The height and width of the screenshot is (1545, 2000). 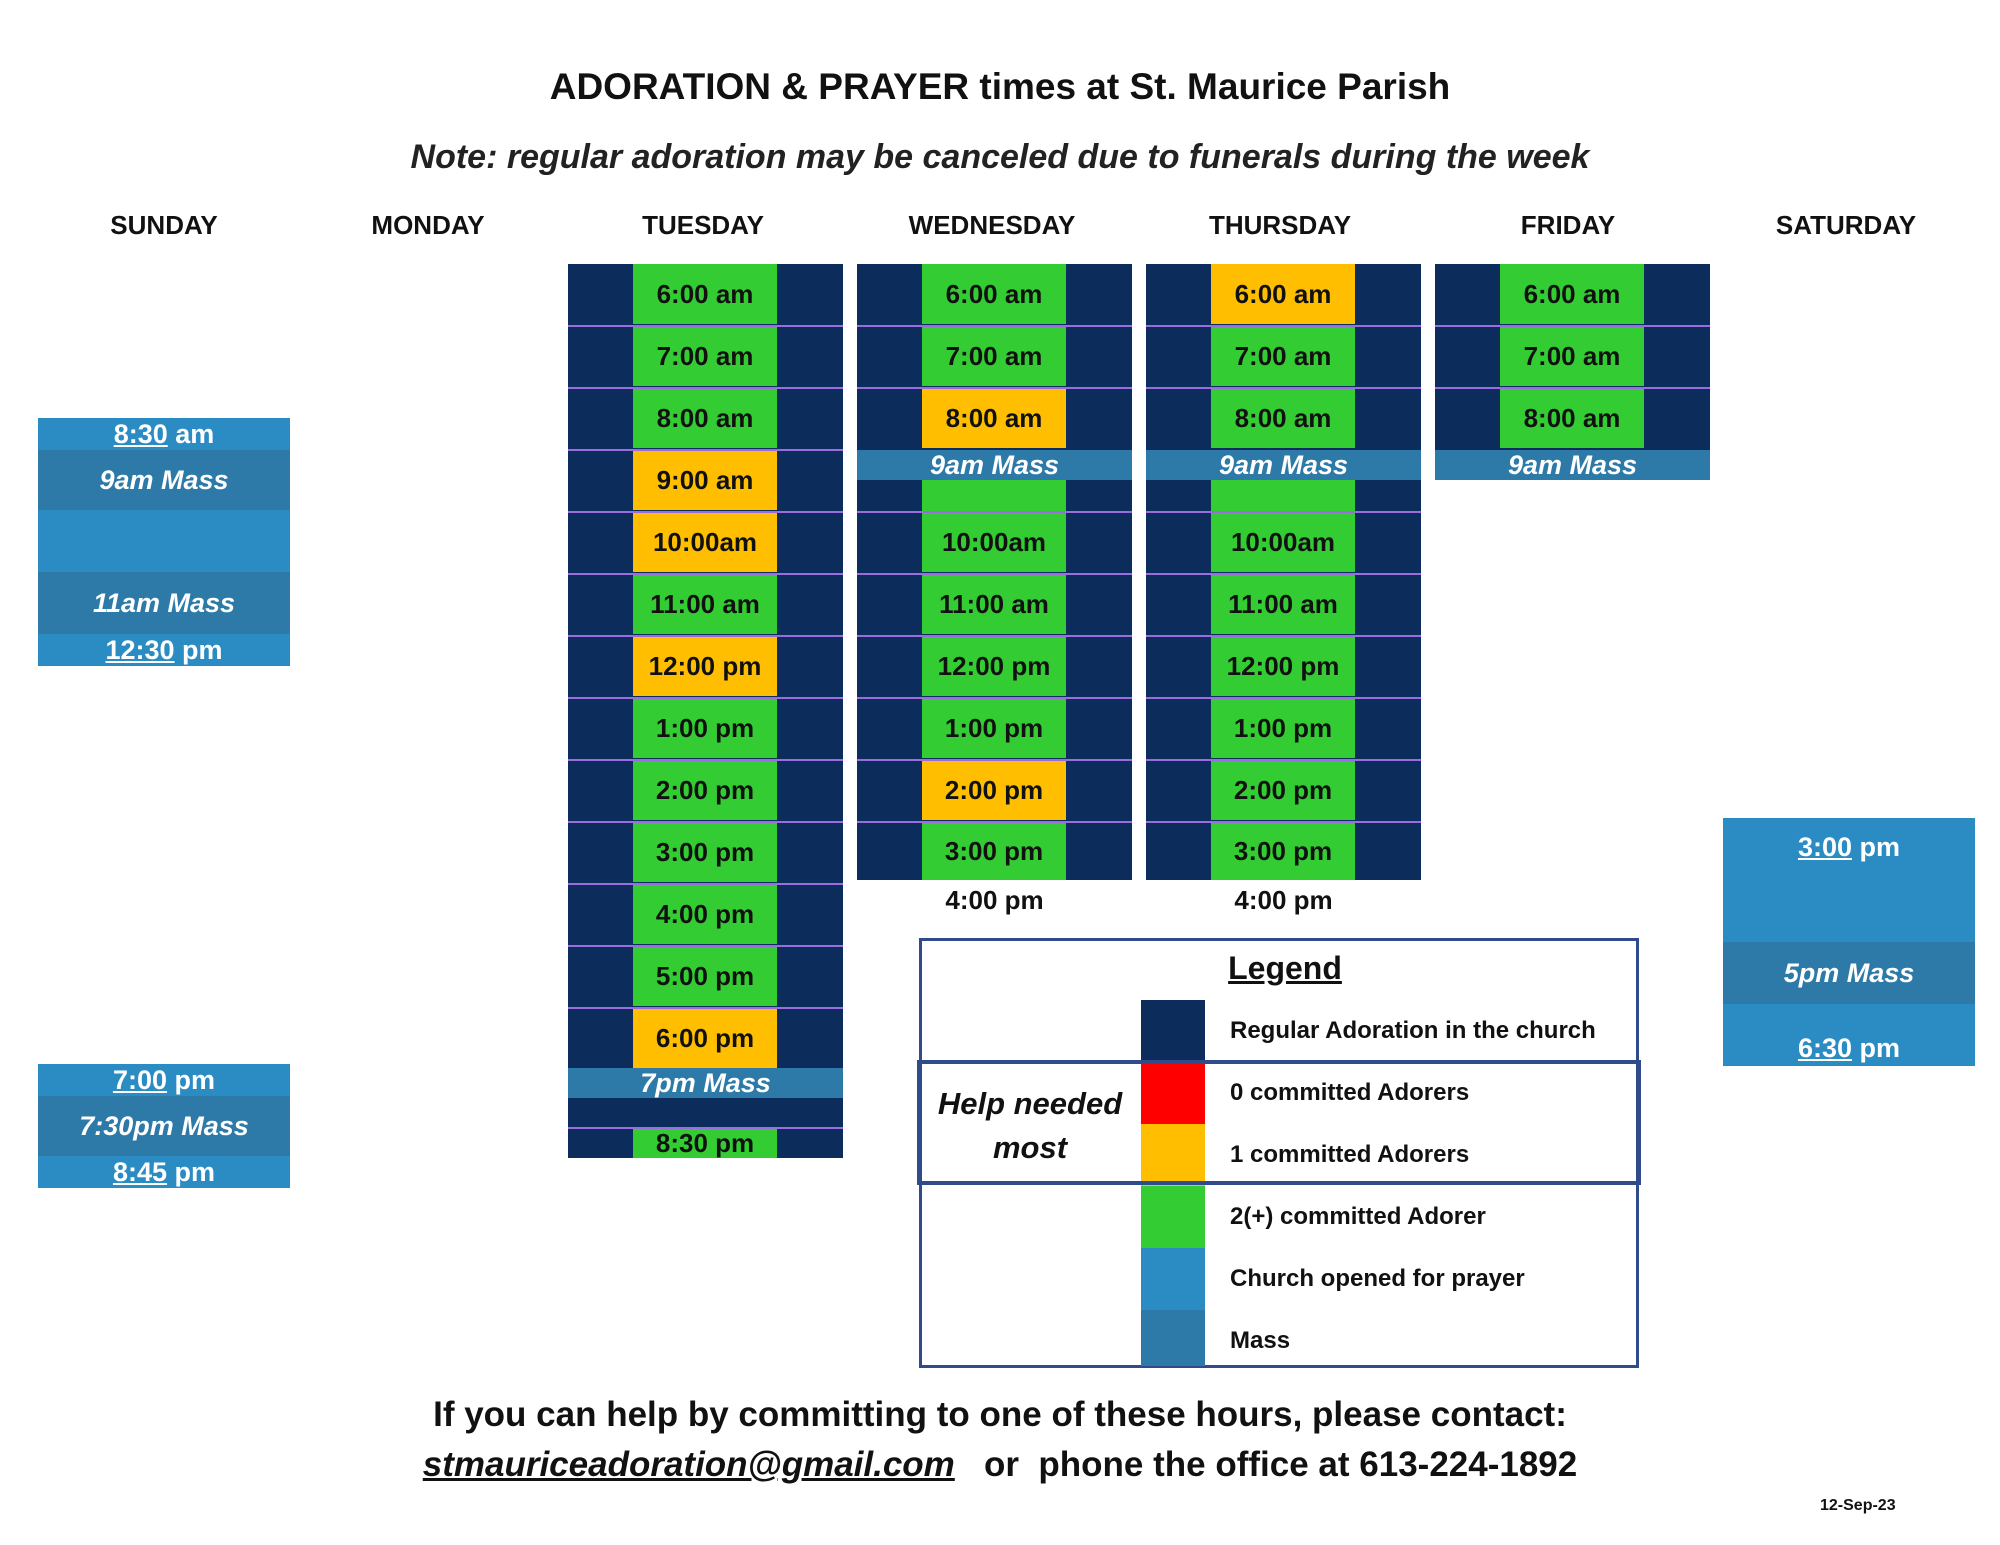 What do you see at coordinates (705, 728) in the screenshot?
I see `tuesday-slot-7: 1:00 pm` at bounding box center [705, 728].